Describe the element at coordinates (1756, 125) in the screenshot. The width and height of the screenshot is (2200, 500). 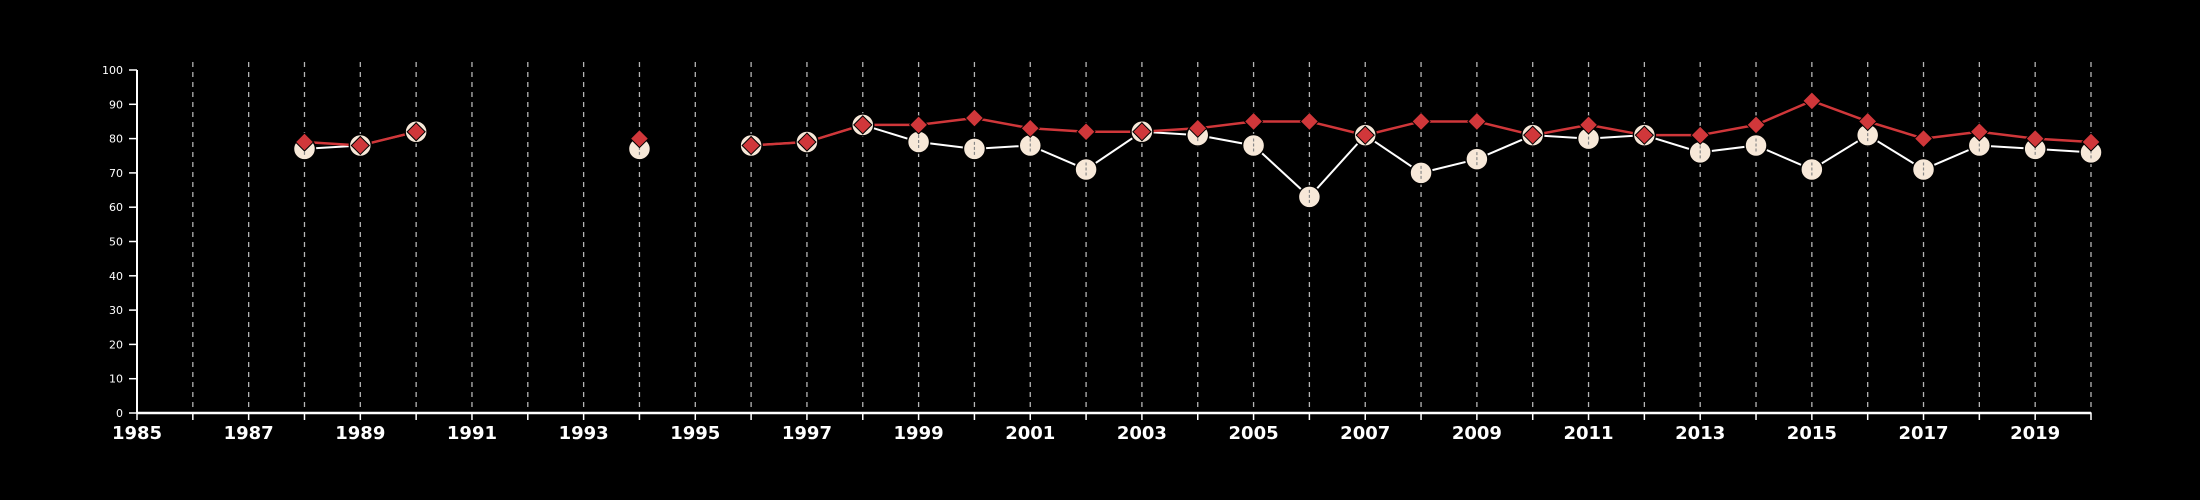
I see `series-1-point-2014` at that location.